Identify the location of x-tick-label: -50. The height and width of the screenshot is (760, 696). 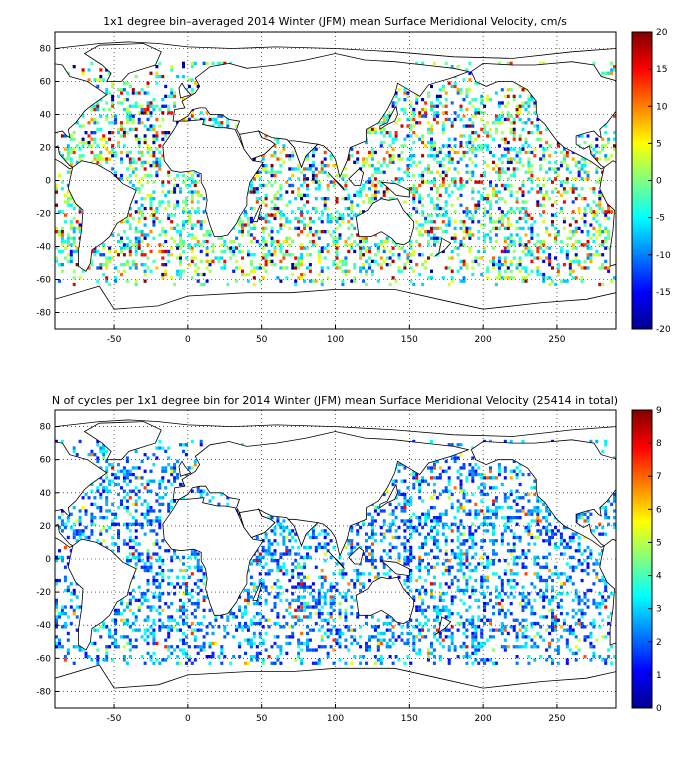
(114, 340).